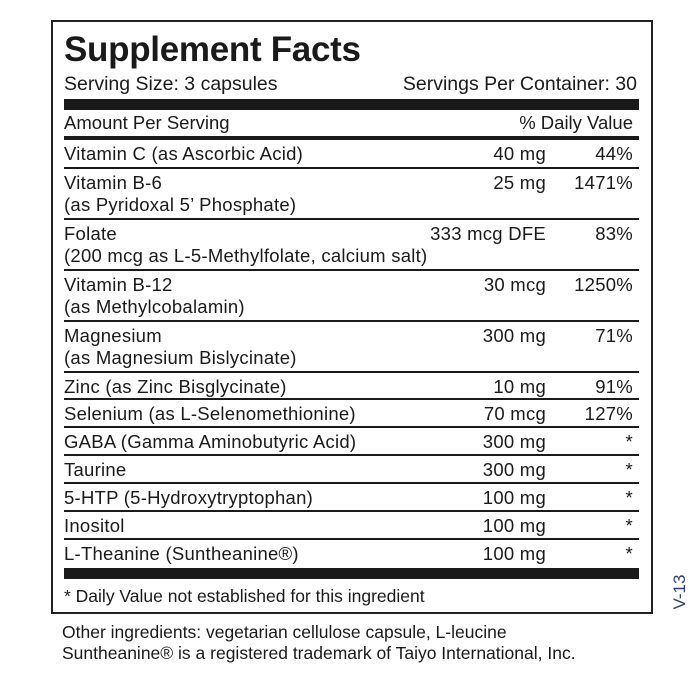  I want to click on table-row: Zinc (as Zinc Bisglycinate) 10 mg 91%, so click(351, 386).